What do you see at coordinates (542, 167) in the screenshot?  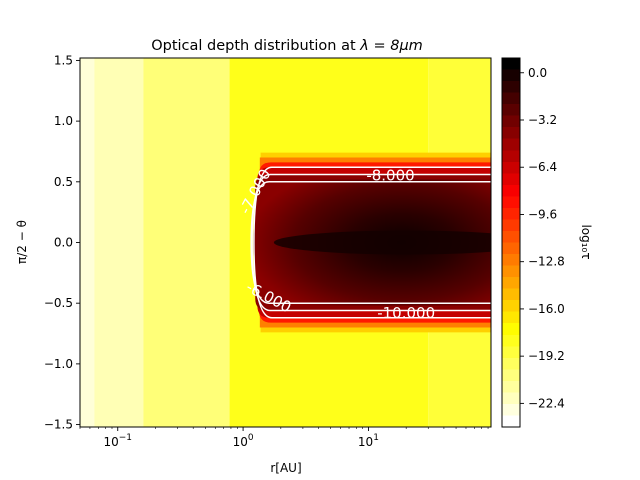 I see `colorbar-tick-label-2: −6.4` at bounding box center [542, 167].